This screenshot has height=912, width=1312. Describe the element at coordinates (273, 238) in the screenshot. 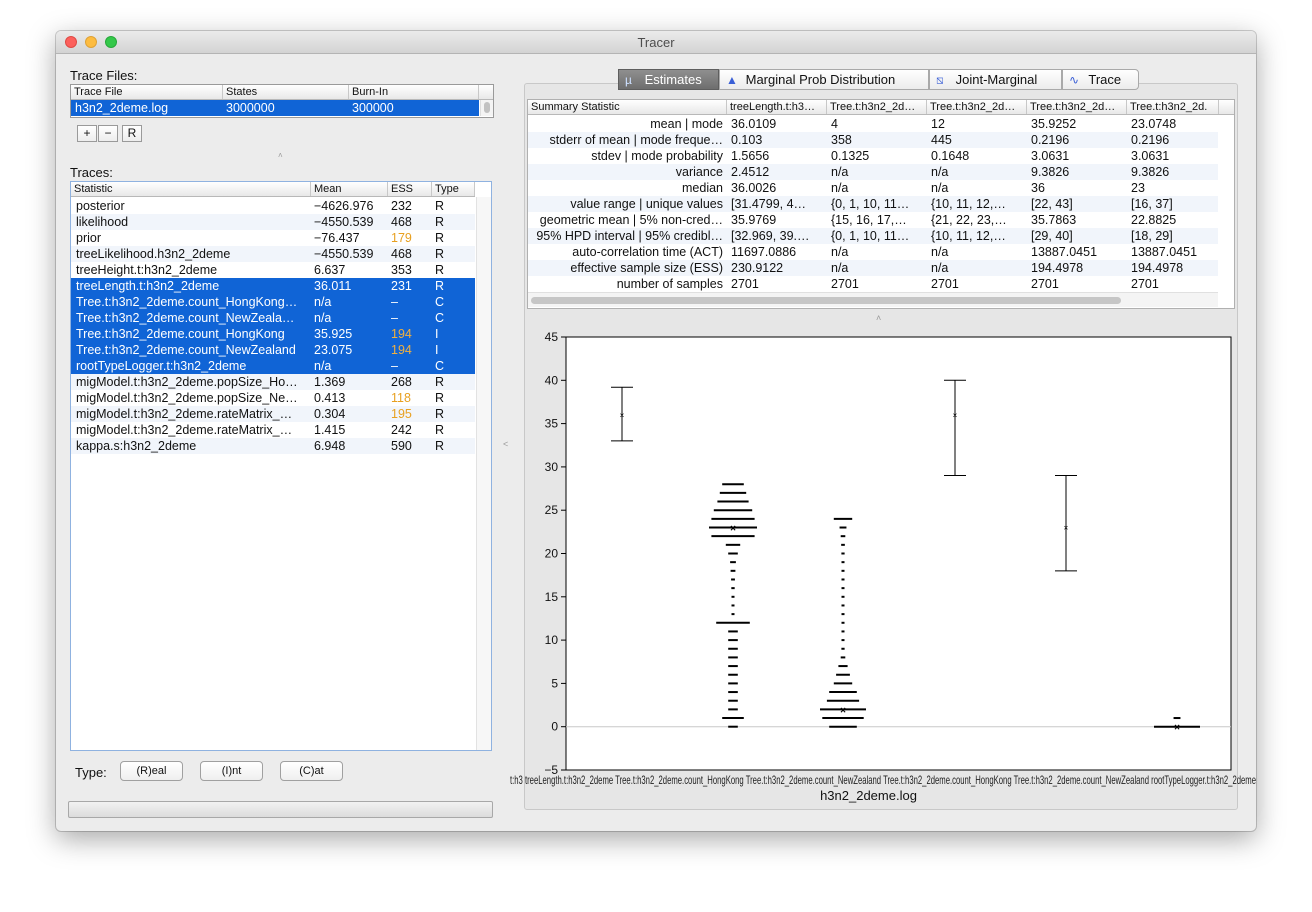

I see `trace-row: prior −76.437 179 R` at that location.